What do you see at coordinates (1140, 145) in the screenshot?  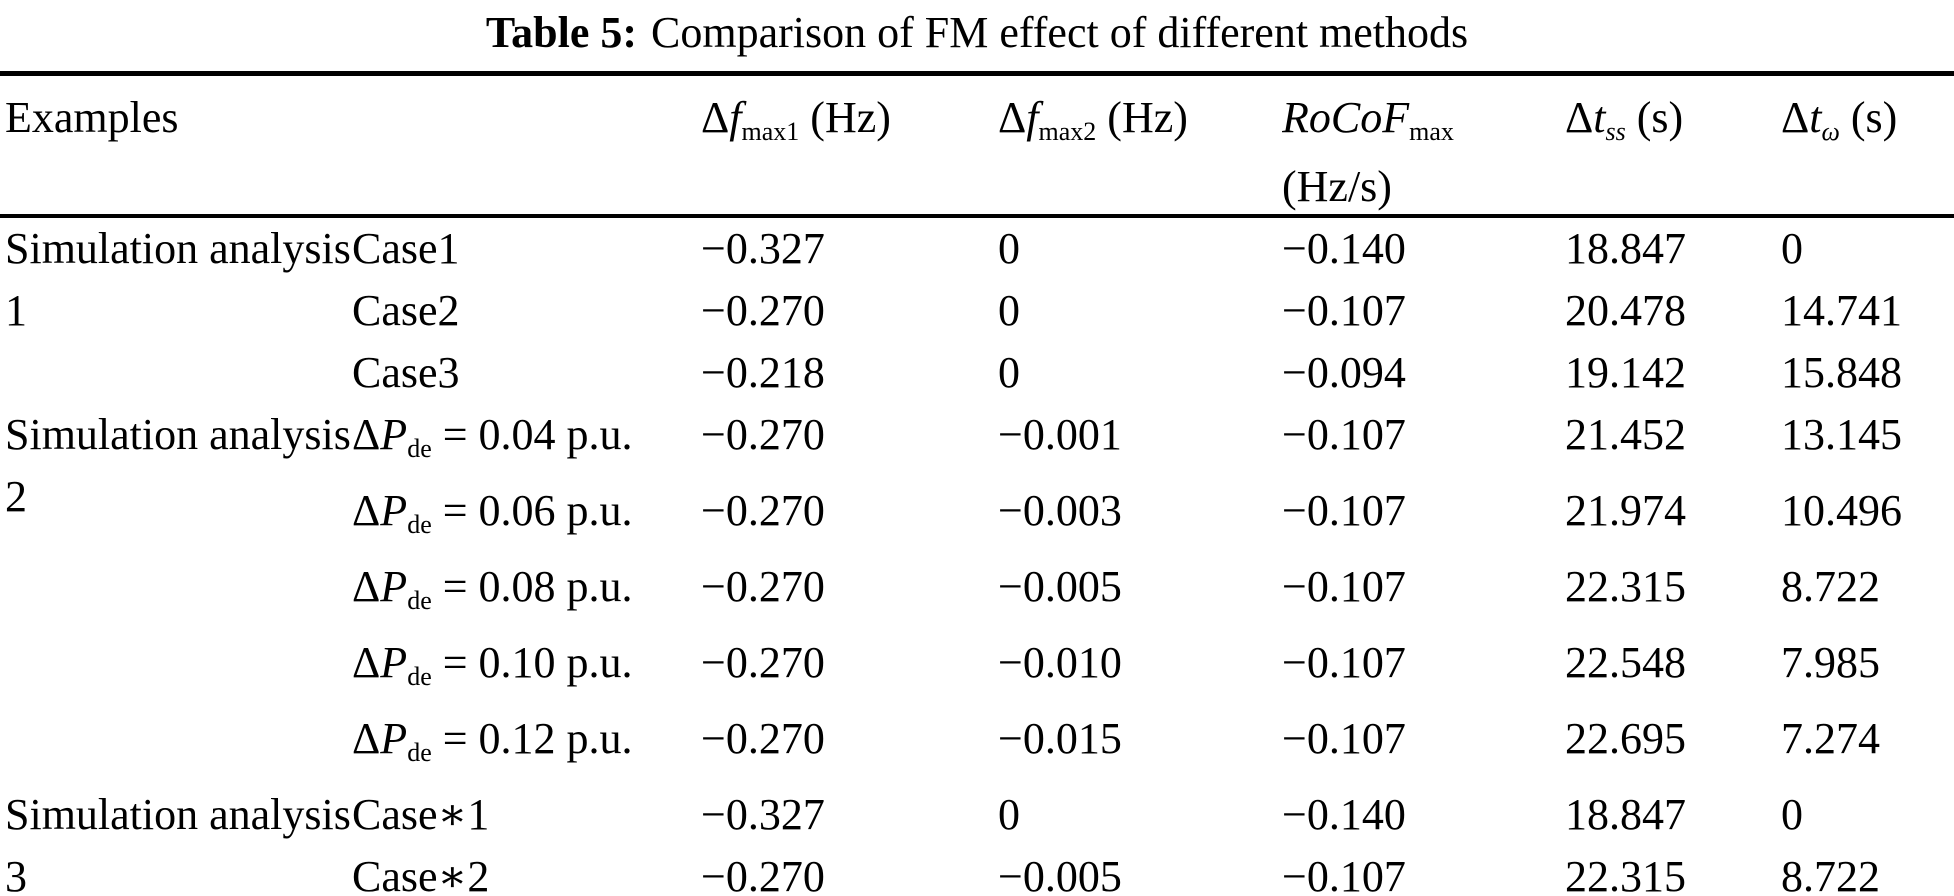 I see `header-delta-f-max2: Δfmax2 (Hz)` at bounding box center [1140, 145].